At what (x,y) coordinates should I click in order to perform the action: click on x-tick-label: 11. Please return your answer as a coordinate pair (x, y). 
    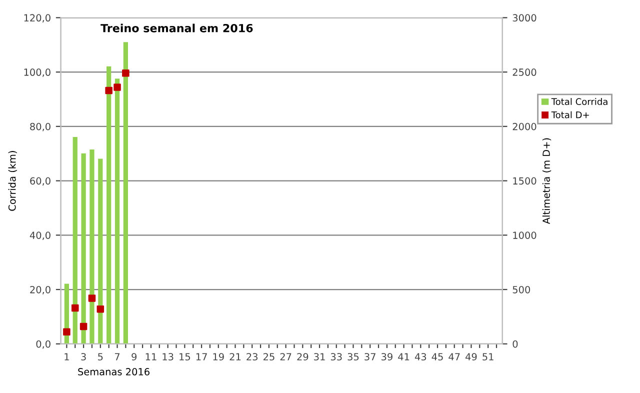
    Looking at the image, I should click on (151, 356).